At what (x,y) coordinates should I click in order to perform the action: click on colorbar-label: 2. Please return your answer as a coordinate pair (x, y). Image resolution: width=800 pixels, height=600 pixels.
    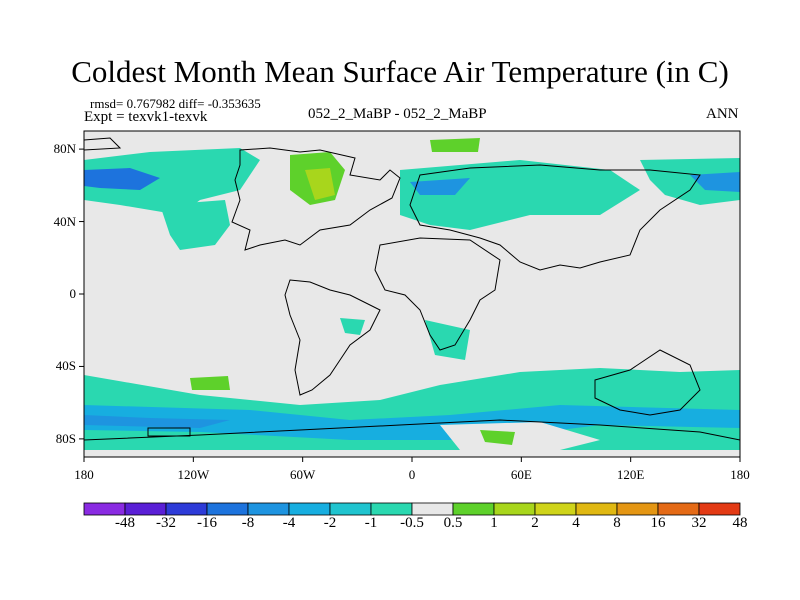
    Looking at the image, I should click on (535, 523).